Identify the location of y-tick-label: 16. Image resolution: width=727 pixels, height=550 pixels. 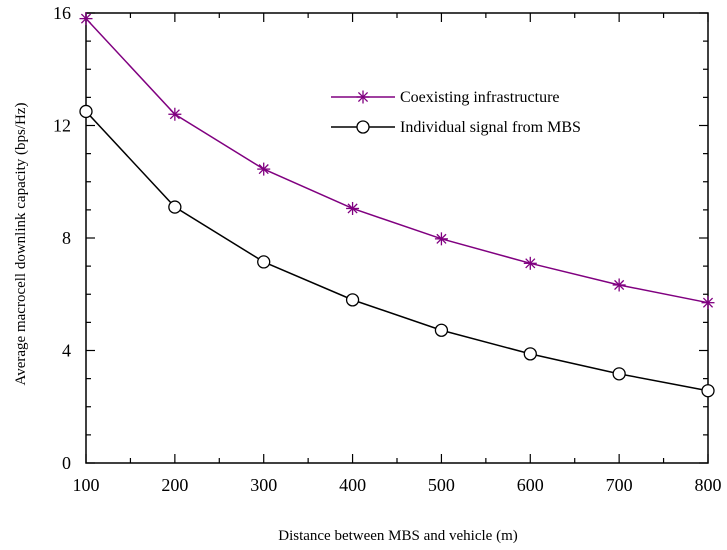
(62, 13).